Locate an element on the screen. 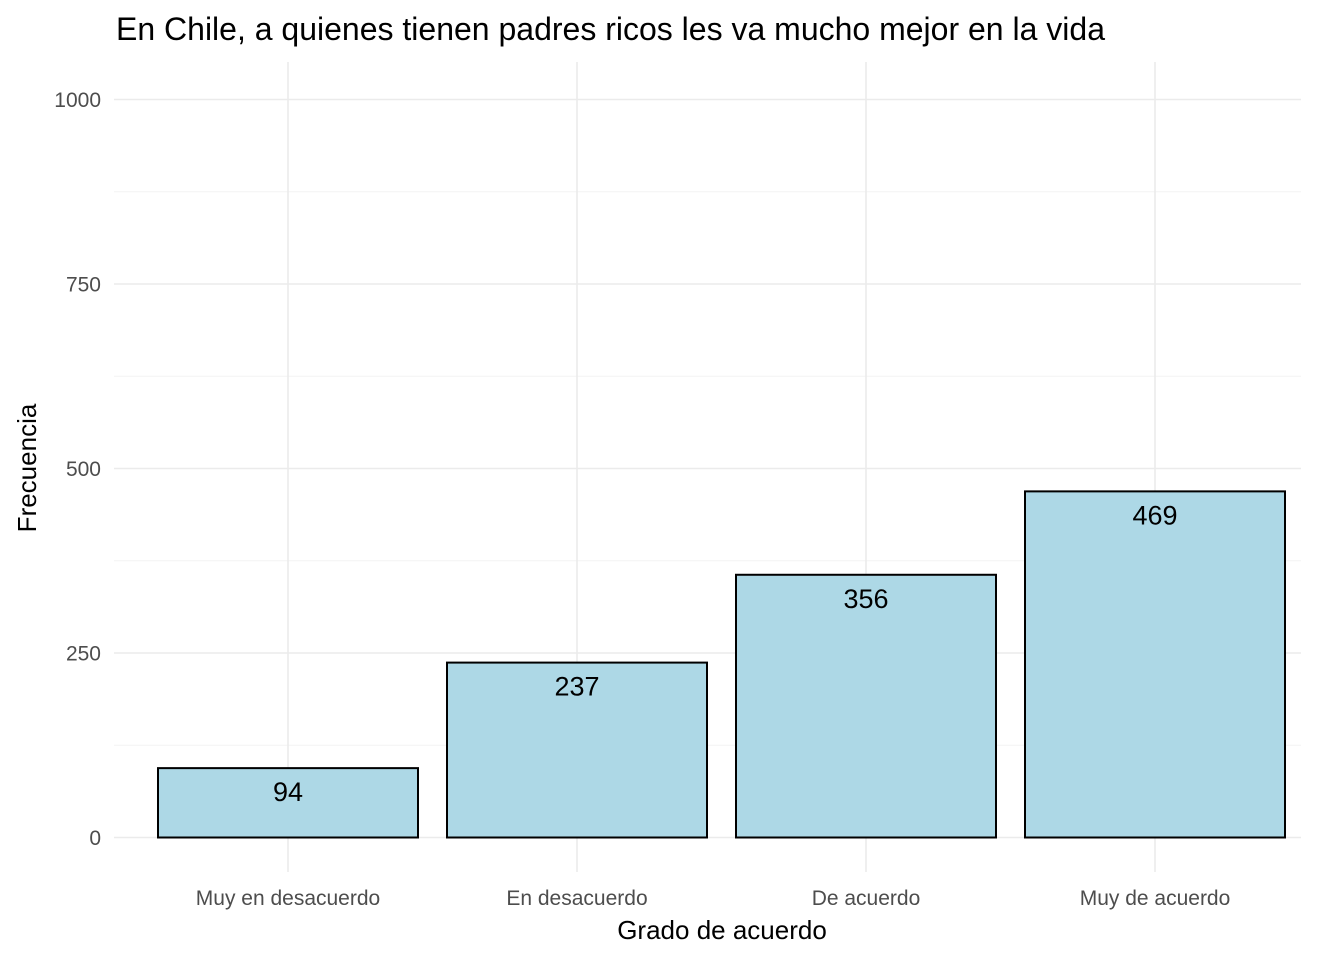 The height and width of the screenshot is (960, 1344). x-tick-label: Muy de acuerdo is located at coordinates (1155, 898).